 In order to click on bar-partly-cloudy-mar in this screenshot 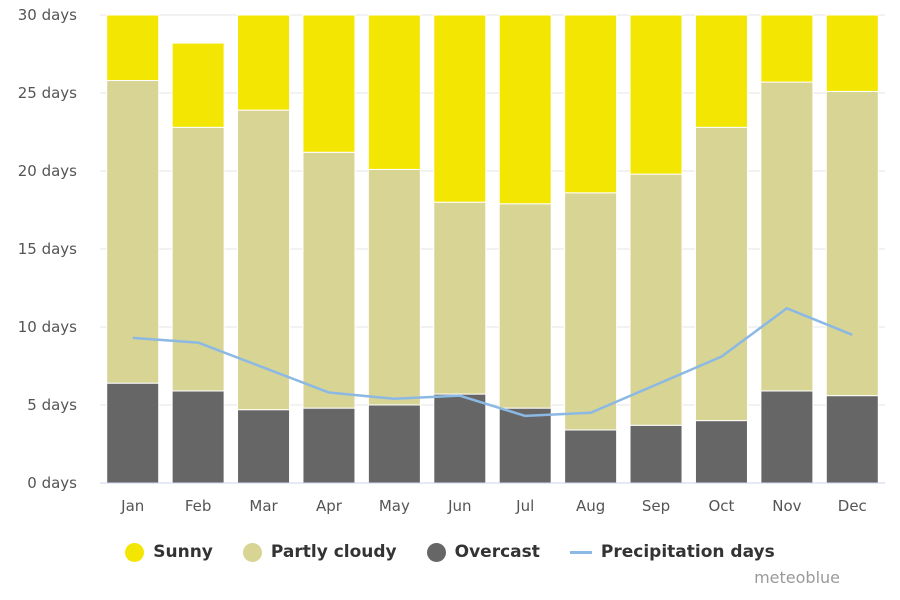, I will do `click(264, 260)`.